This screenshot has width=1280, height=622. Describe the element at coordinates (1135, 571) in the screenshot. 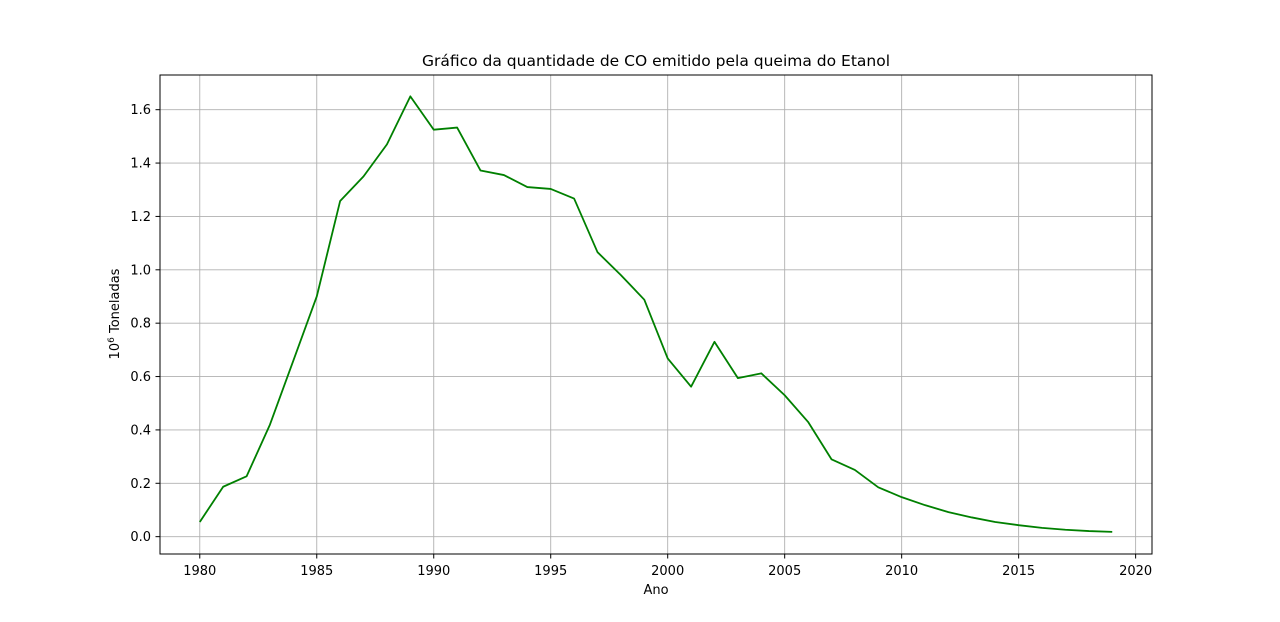

I see `x-tick-label: 2020` at that location.